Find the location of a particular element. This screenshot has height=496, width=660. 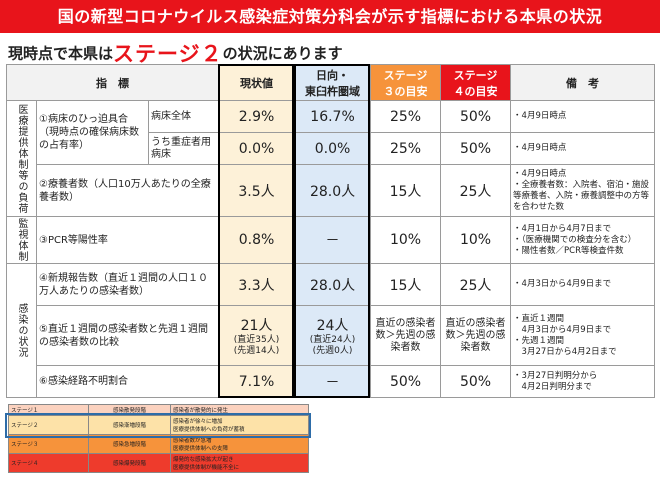

legend-stage: ステージ１ is located at coordinates (48, 410).